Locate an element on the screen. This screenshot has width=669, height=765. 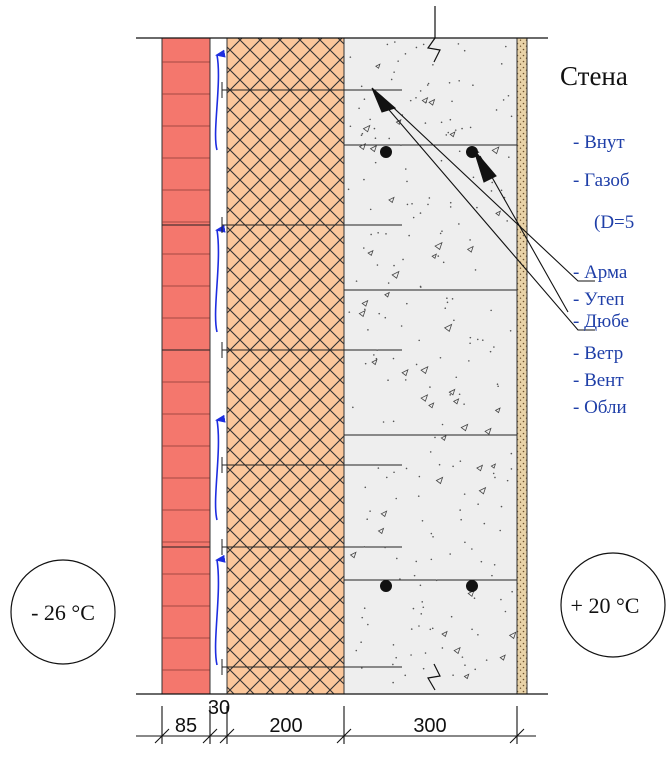
legend-item: - Вент is located at coordinates (598, 380).